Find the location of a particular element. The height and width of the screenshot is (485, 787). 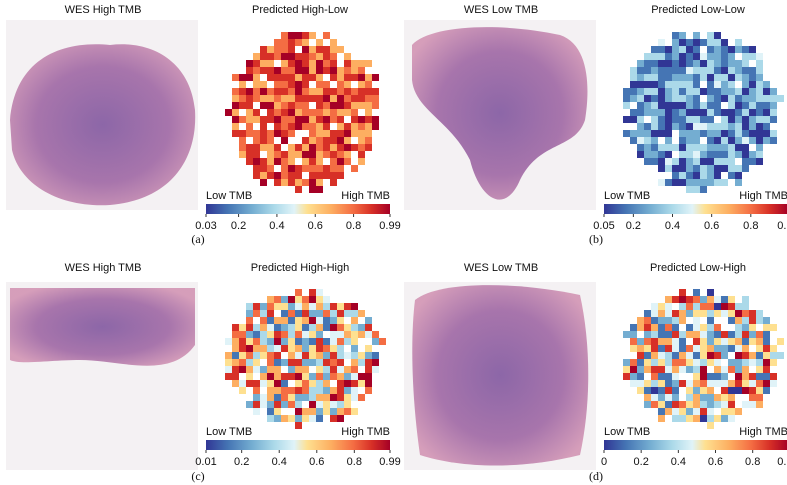

colorbar-high-label: High TMB is located at coordinates (365, 196).